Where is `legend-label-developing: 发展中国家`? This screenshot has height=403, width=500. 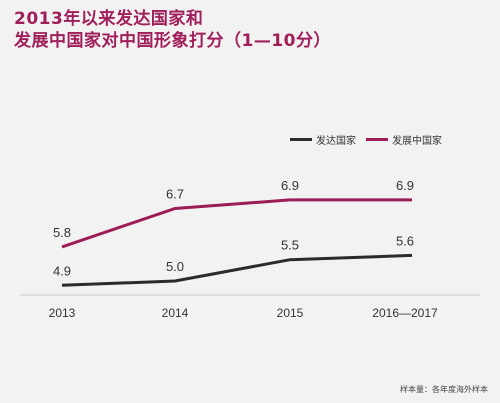 legend-label-developing: 发展中国家 is located at coordinates (417, 141).